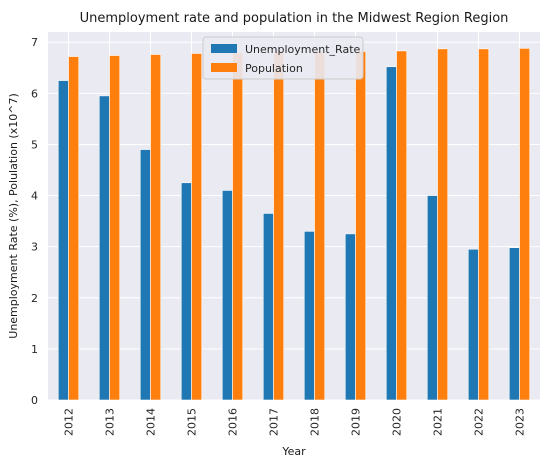  I want to click on x-tick-label: 2021, so click(438, 422).